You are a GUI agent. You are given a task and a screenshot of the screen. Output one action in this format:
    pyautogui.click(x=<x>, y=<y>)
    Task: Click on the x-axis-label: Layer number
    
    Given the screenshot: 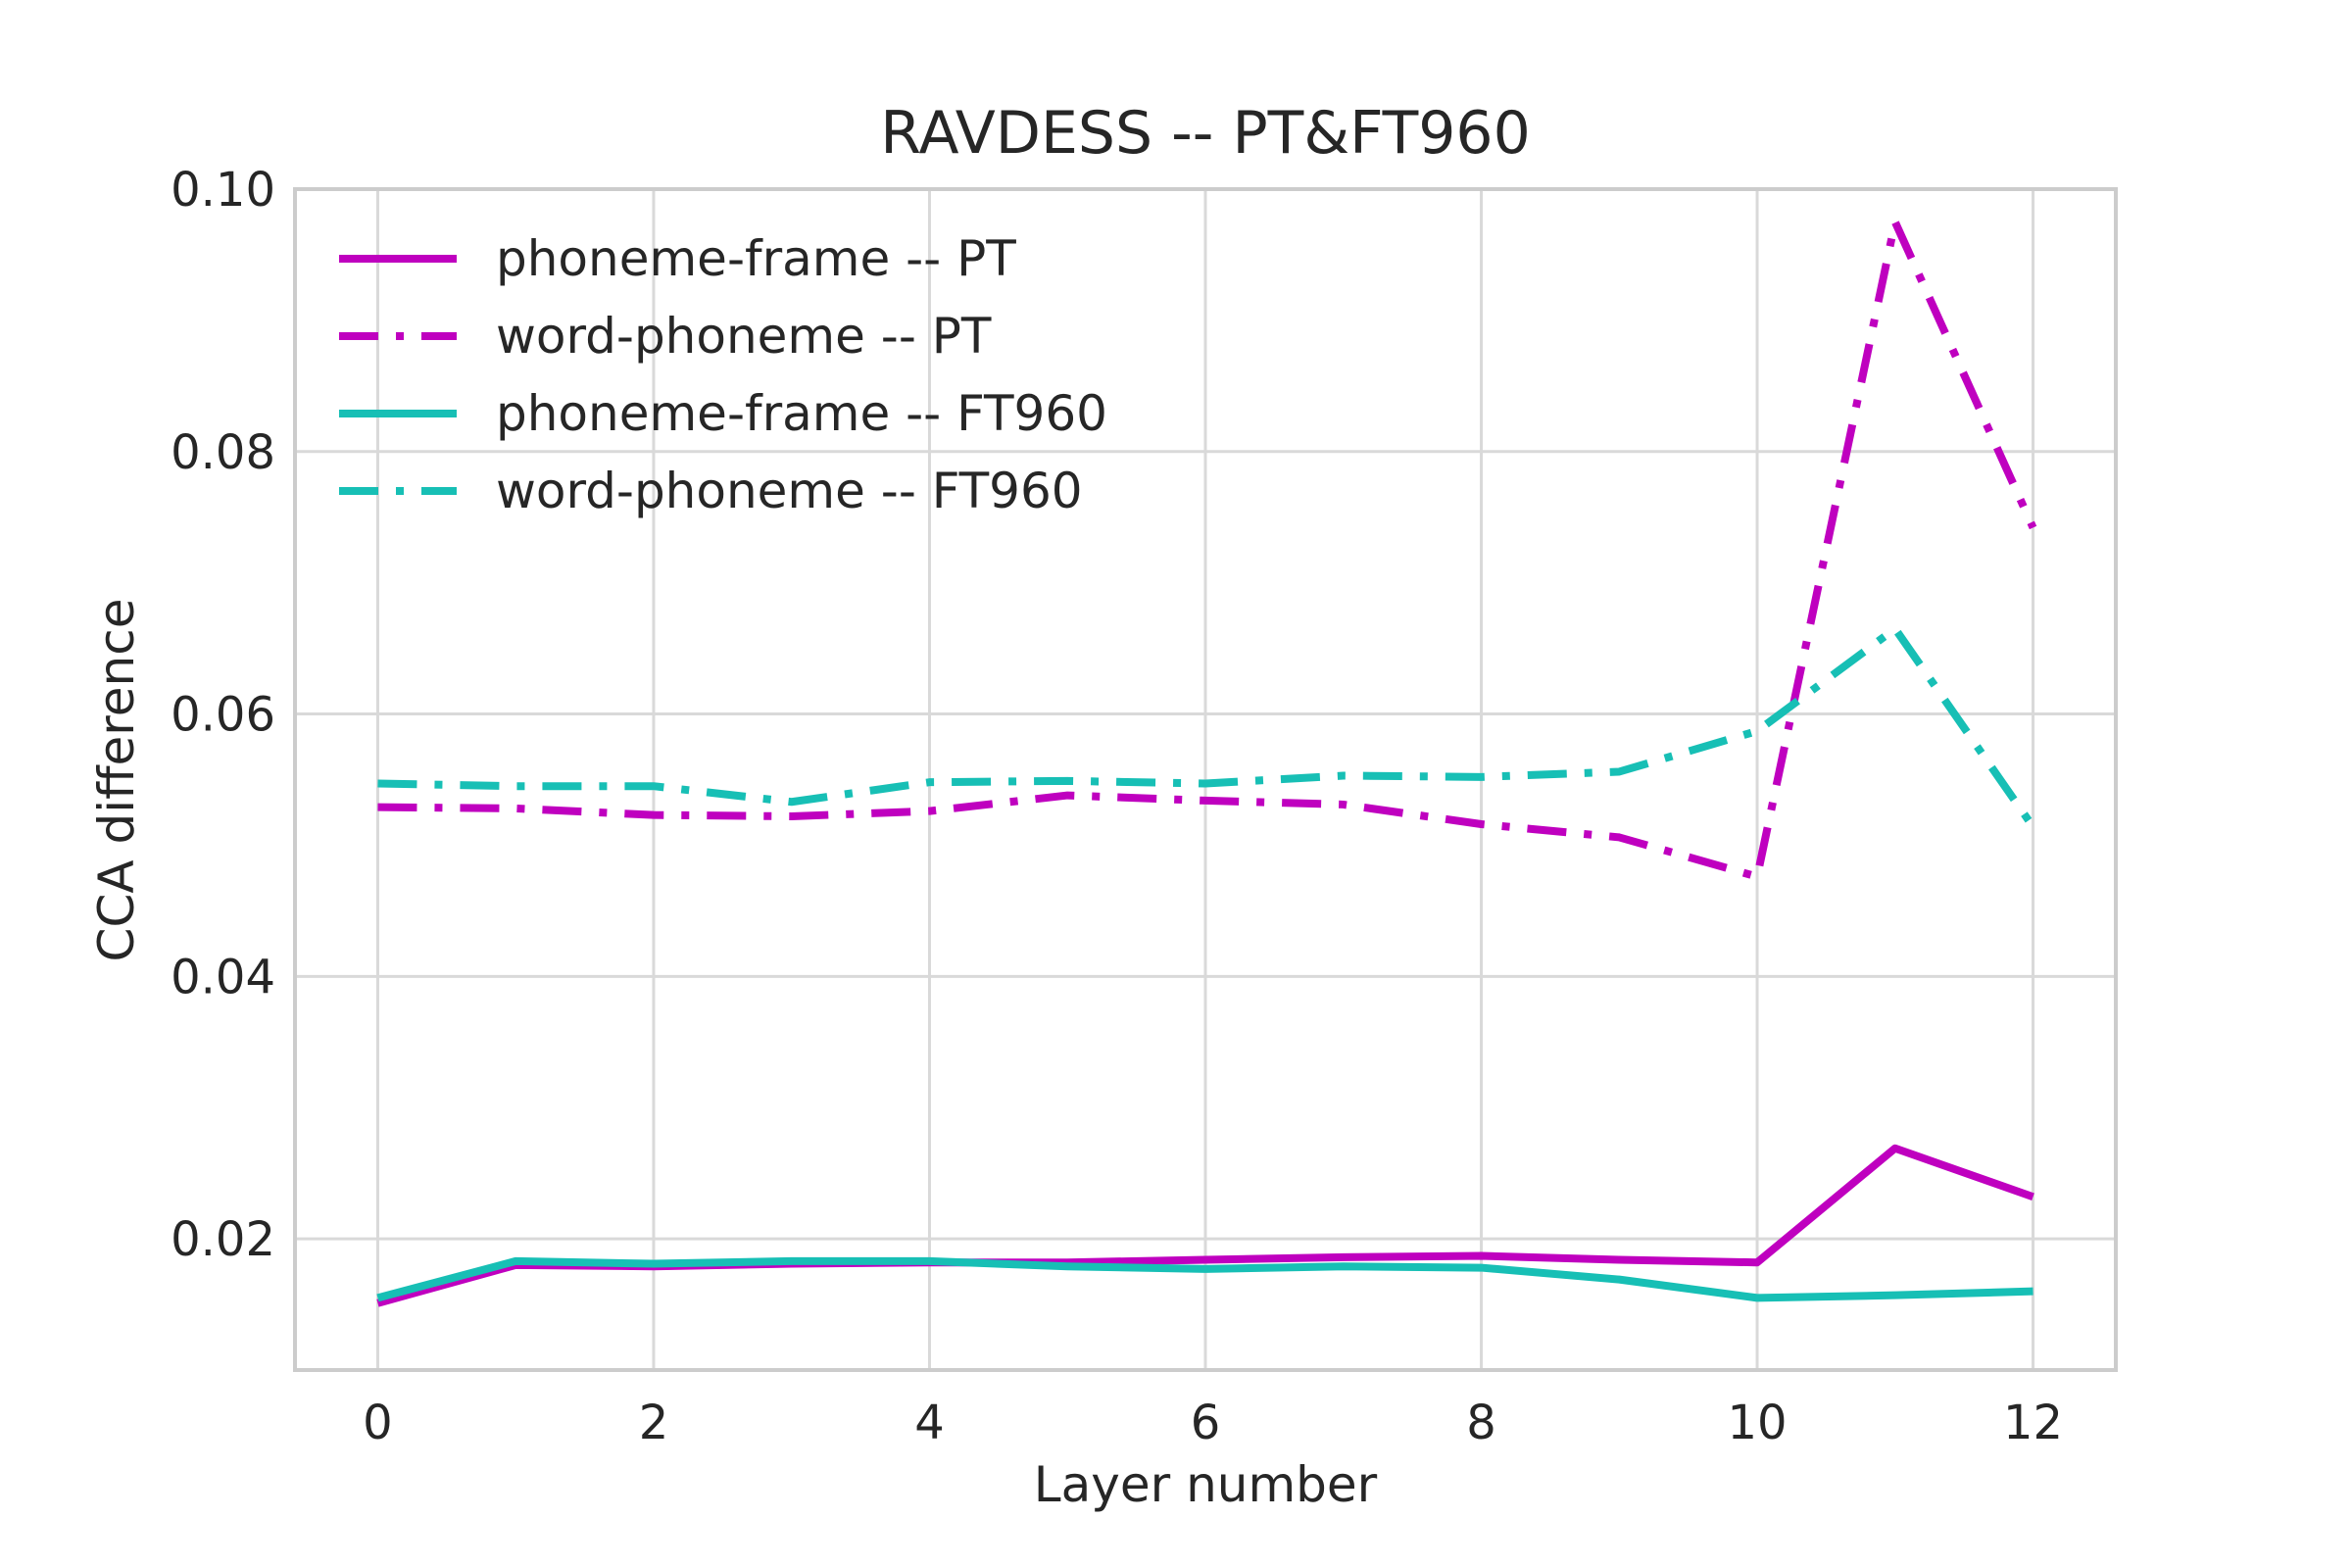 What is the action you would take?
    pyautogui.click(x=1206, y=1484)
    